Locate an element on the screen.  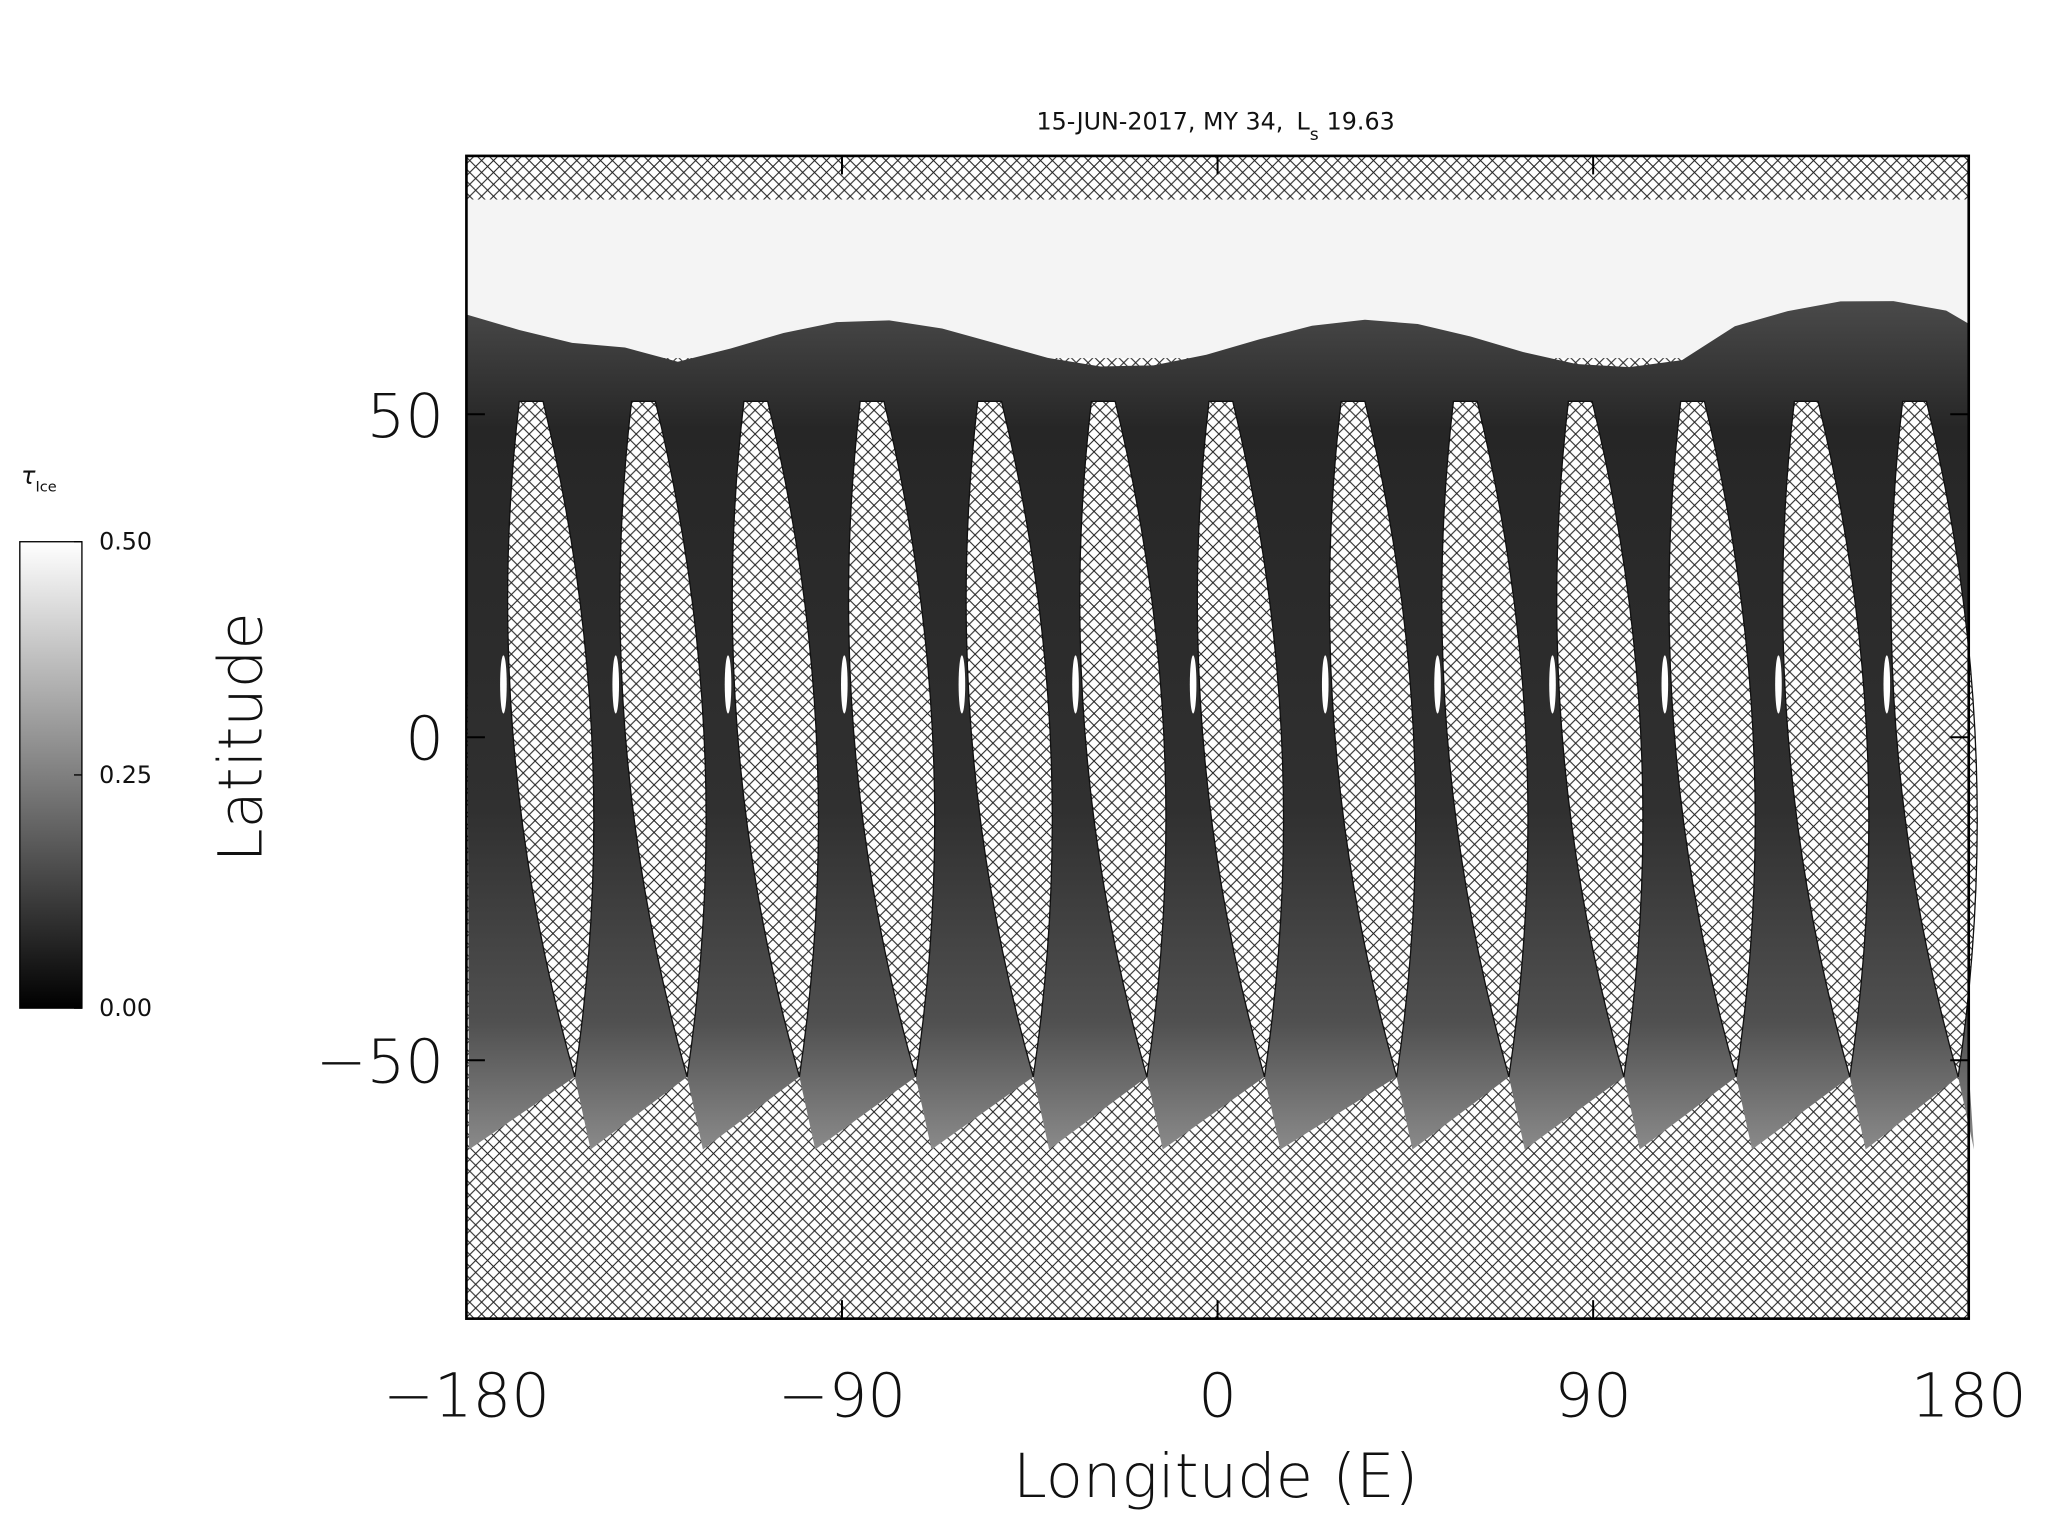
colorbar-tick-label: 0.00 is located at coordinates (125, 1008).